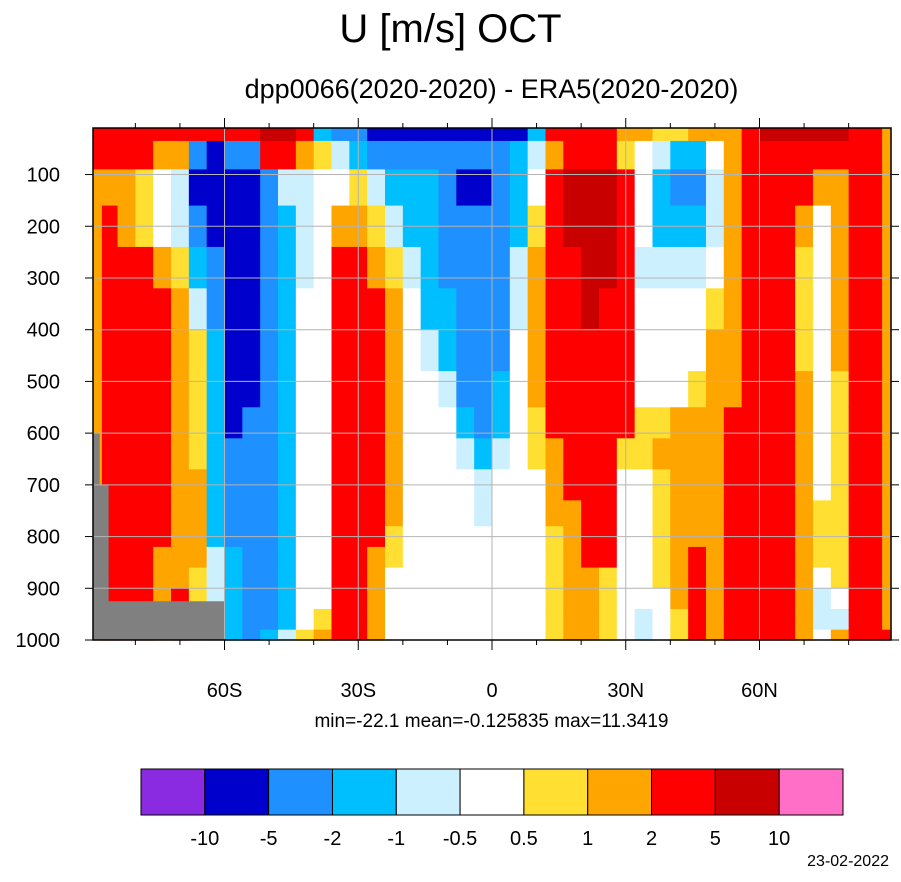  Describe the element at coordinates (450, 29) in the screenshot. I see `chart-title: U [m/s] OCT` at that location.